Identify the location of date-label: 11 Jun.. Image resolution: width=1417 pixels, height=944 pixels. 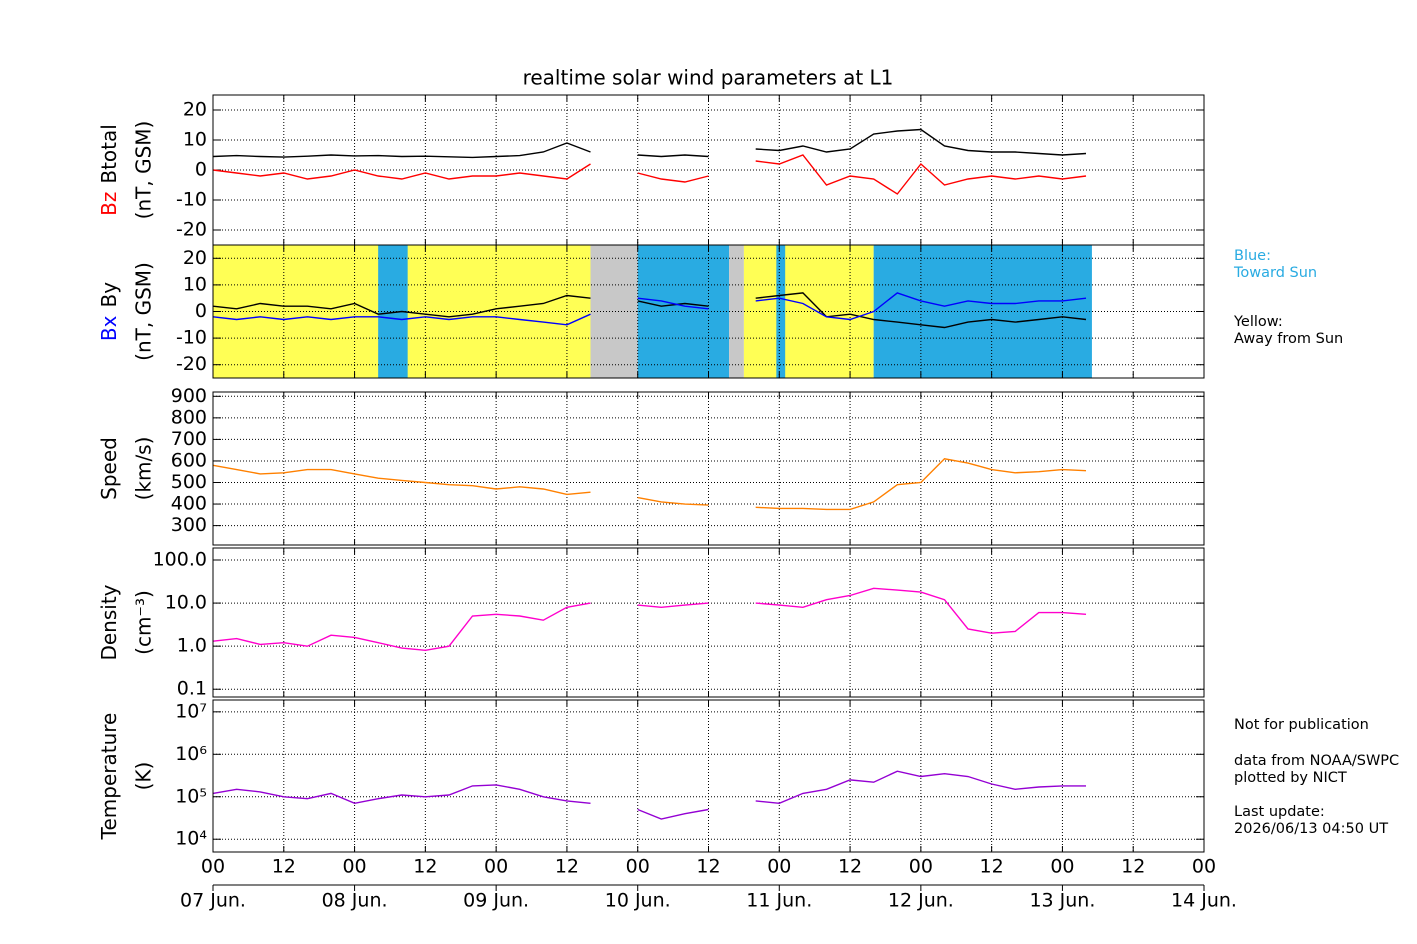
(779, 901).